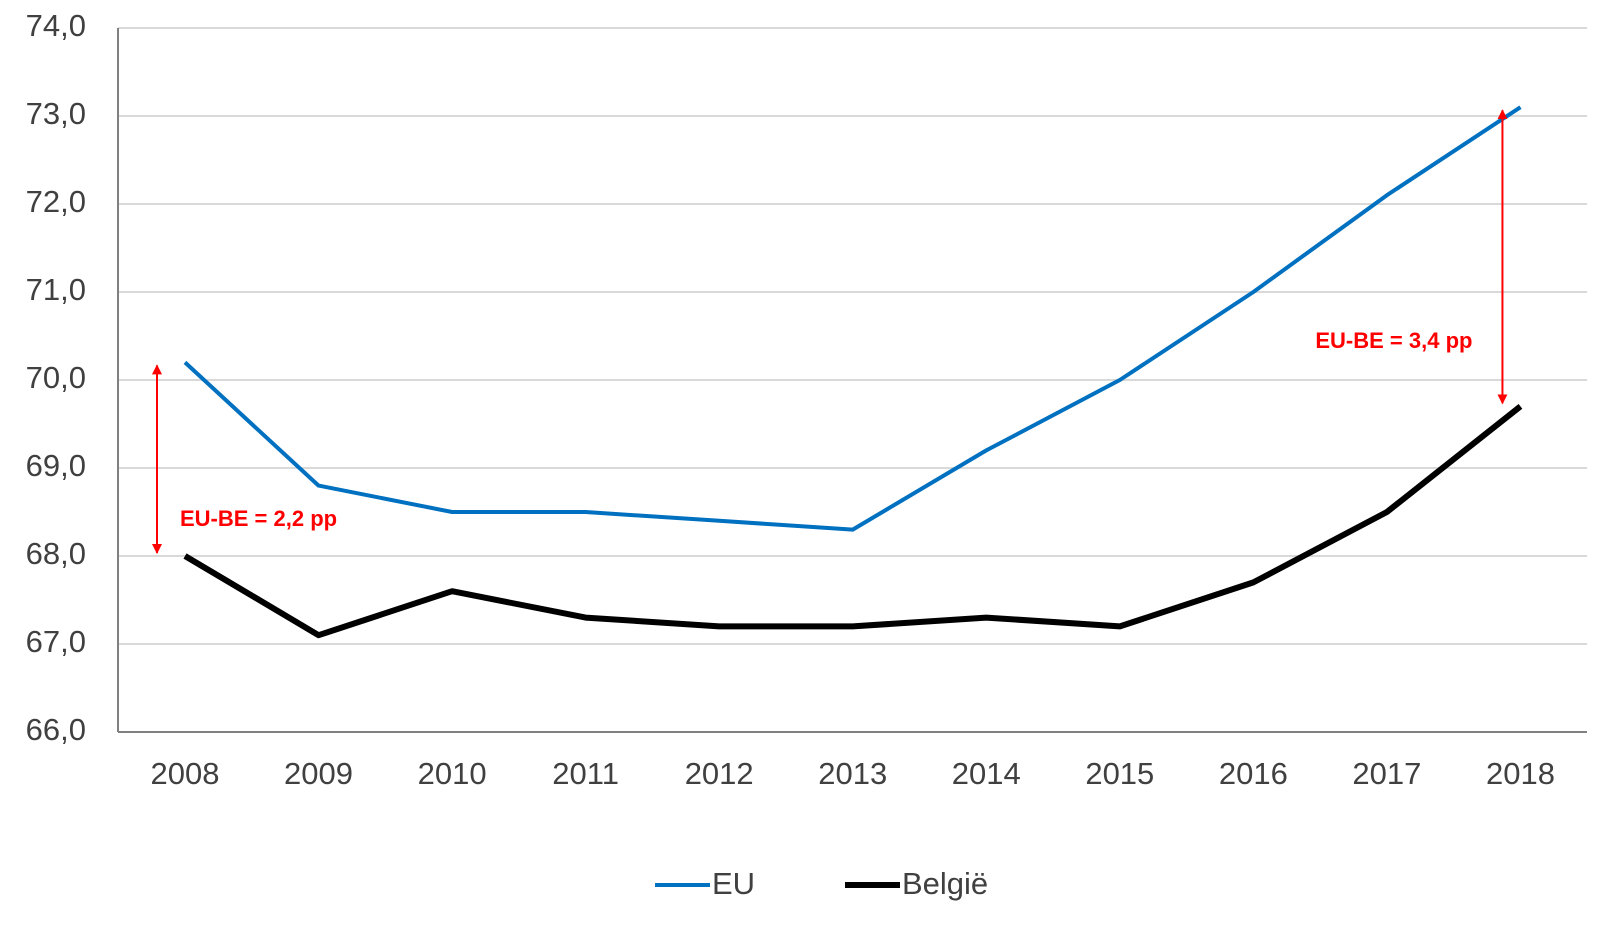  What do you see at coordinates (56, 377) in the screenshot?
I see `y-tick-label: 70,0` at bounding box center [56, 377].